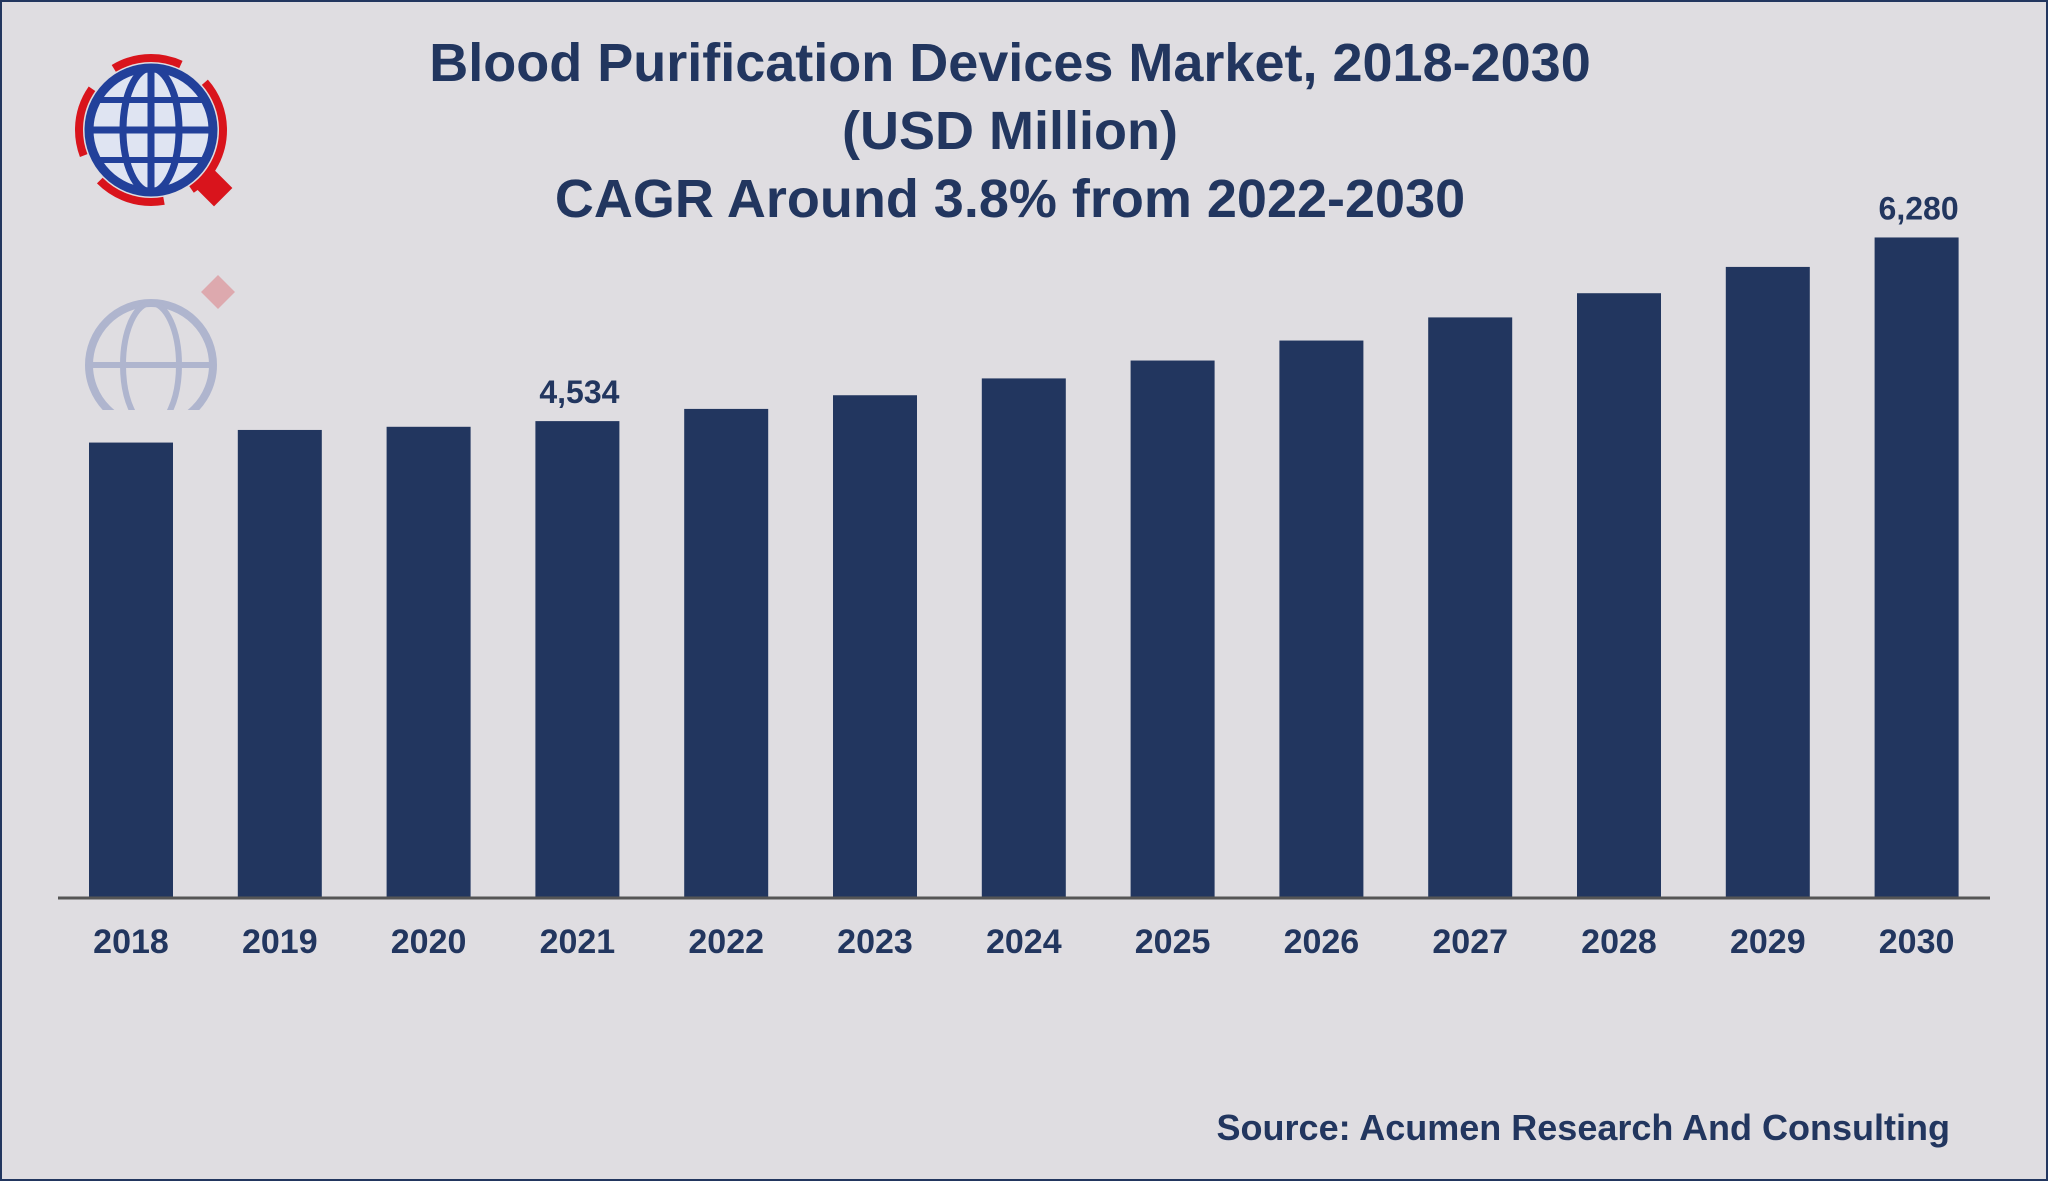 The width and height of the screenshot is (2048, 1181). What do you see at coordinates (1010, 131) in the screenshot?
I see `chart-subtitle-units: (USD Million)` at bounding box center [1010, 131].